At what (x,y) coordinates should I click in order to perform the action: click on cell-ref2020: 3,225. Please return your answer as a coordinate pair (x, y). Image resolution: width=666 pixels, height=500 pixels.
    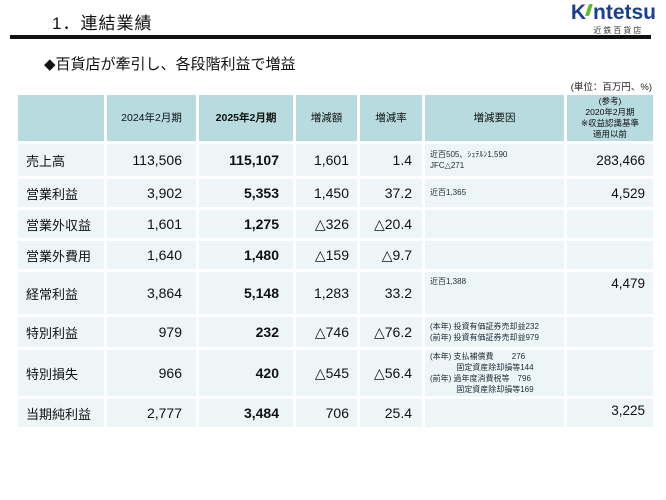
    Looking at the image, I should click on (610, 413).